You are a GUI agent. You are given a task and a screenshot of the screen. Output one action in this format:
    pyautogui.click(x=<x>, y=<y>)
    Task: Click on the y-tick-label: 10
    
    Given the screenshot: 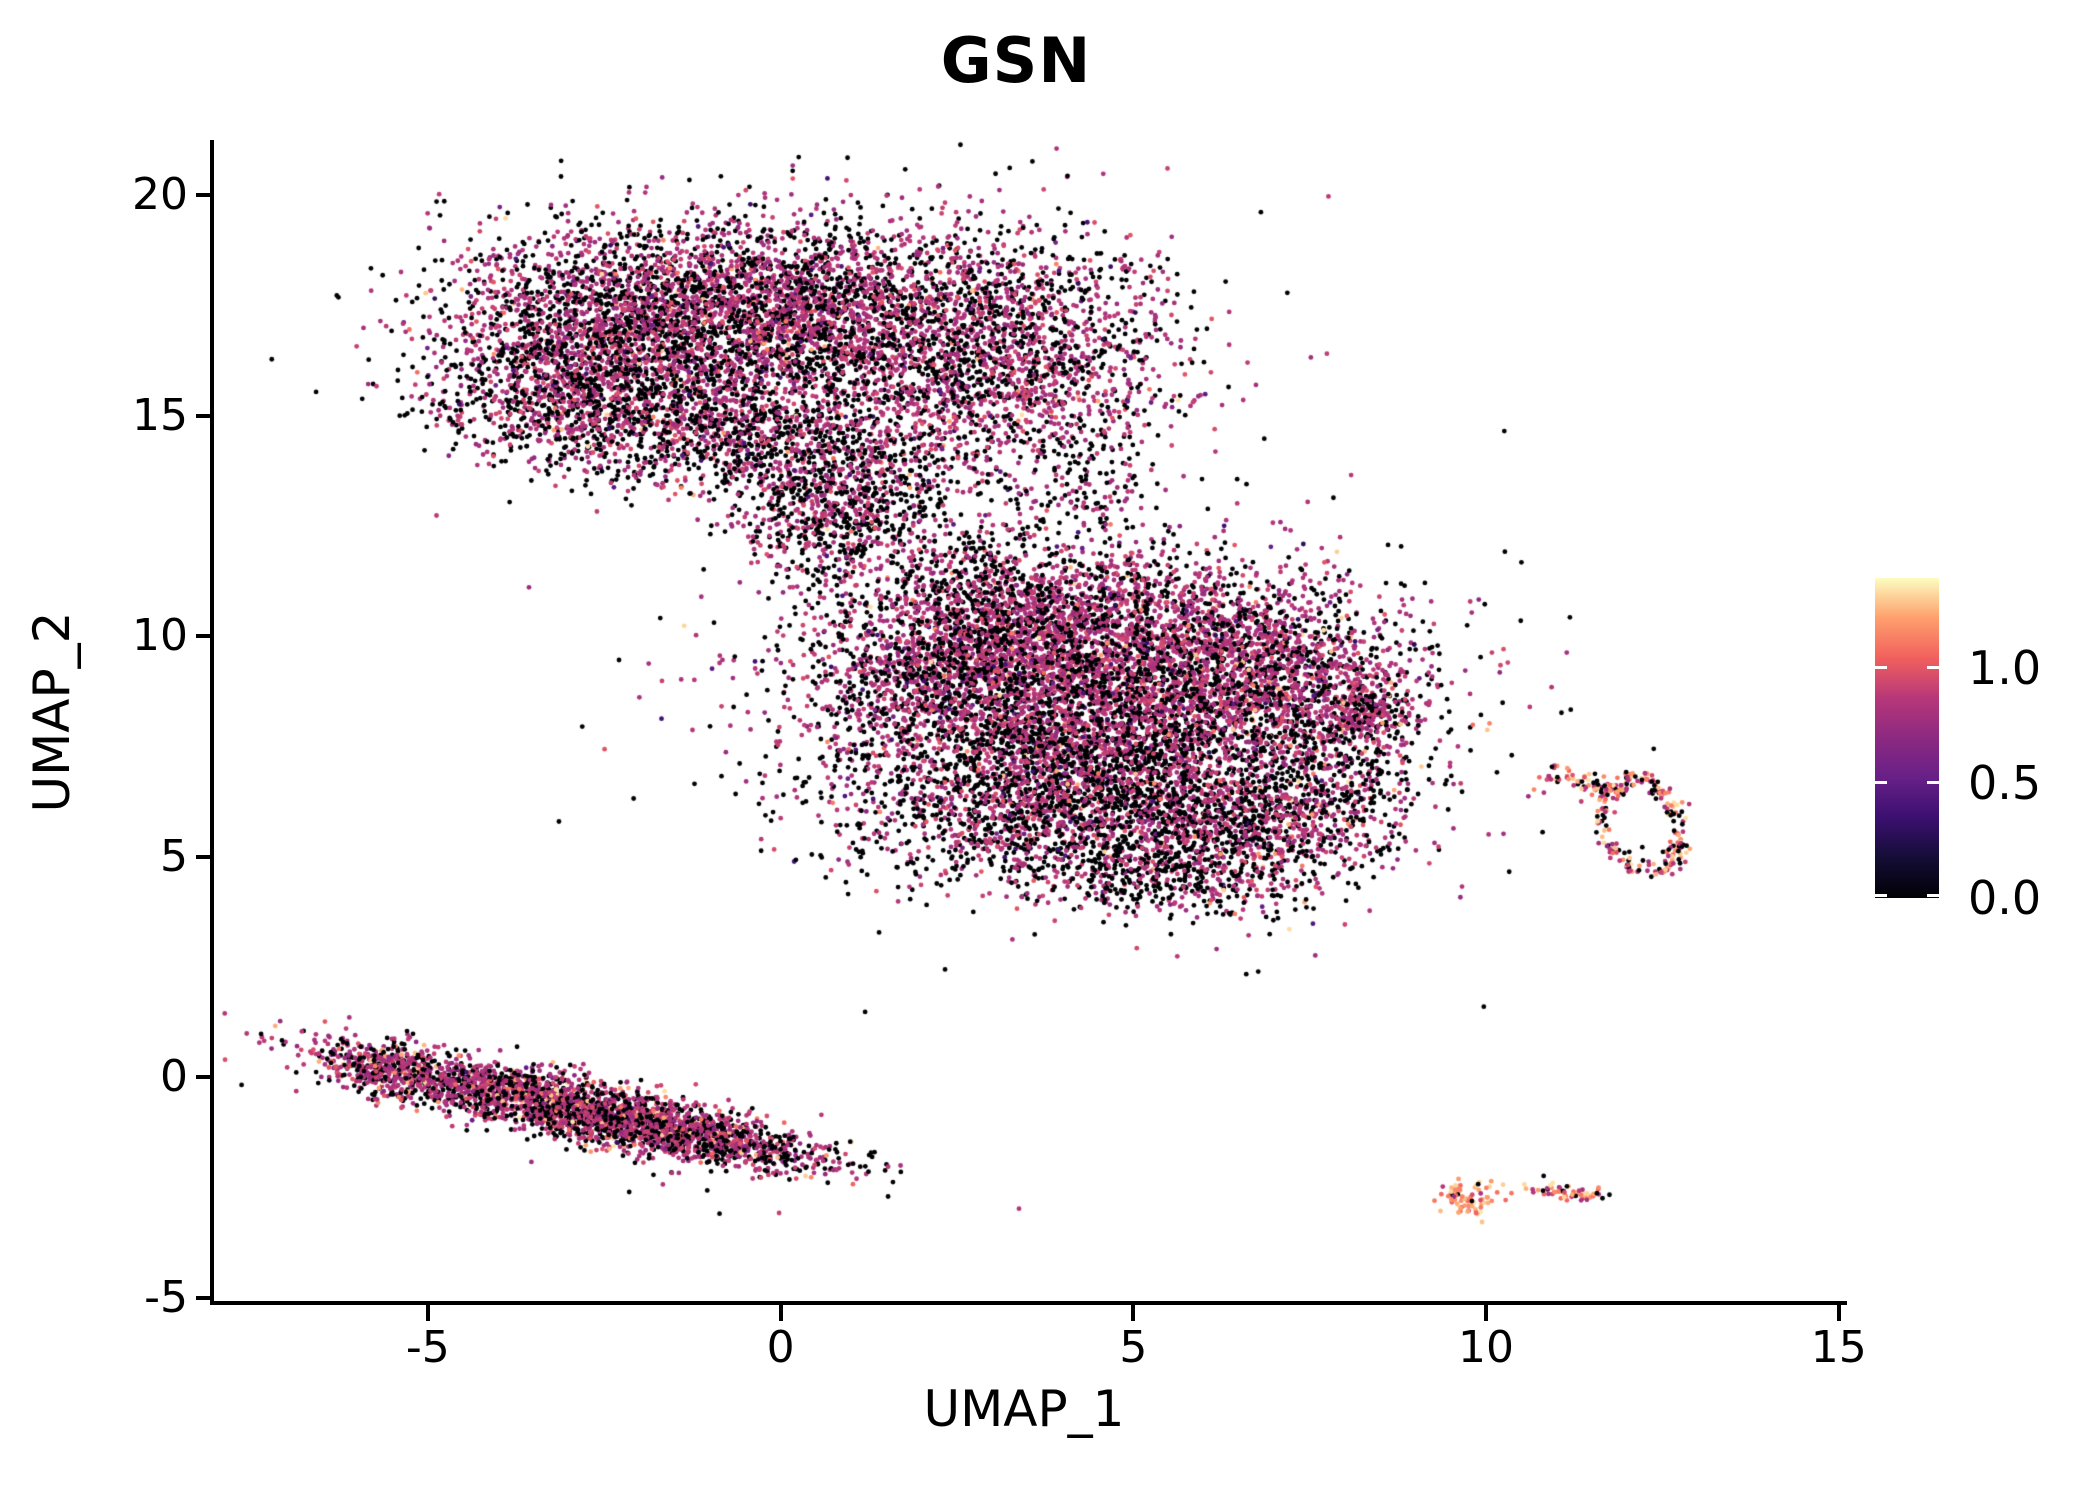 What is the action you would take?
    pyautogui.click(x=160, y=636)
    